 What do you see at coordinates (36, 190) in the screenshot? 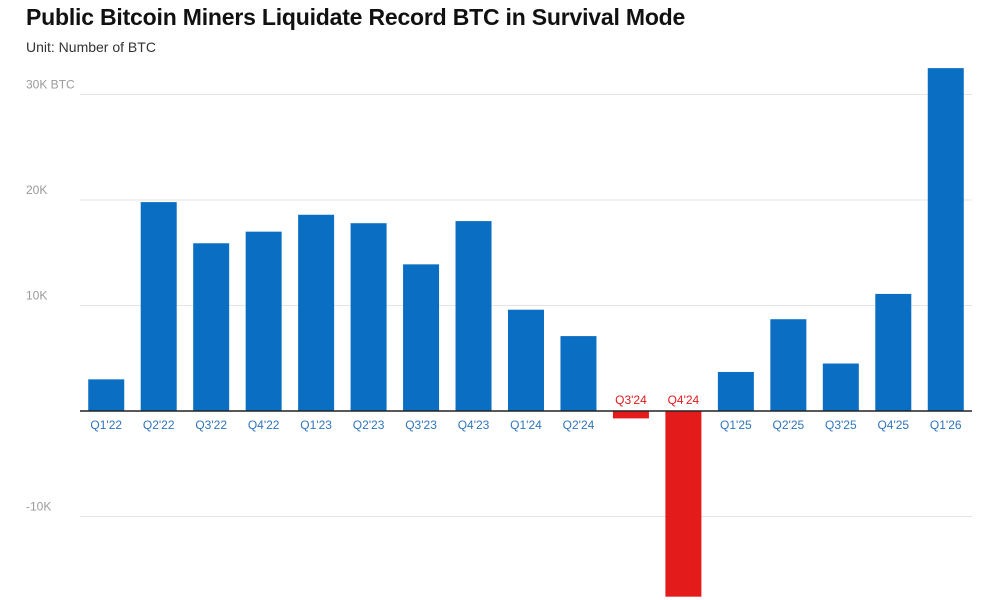
I see `y-tick-label: 20K` at bounding box center [36, 190].